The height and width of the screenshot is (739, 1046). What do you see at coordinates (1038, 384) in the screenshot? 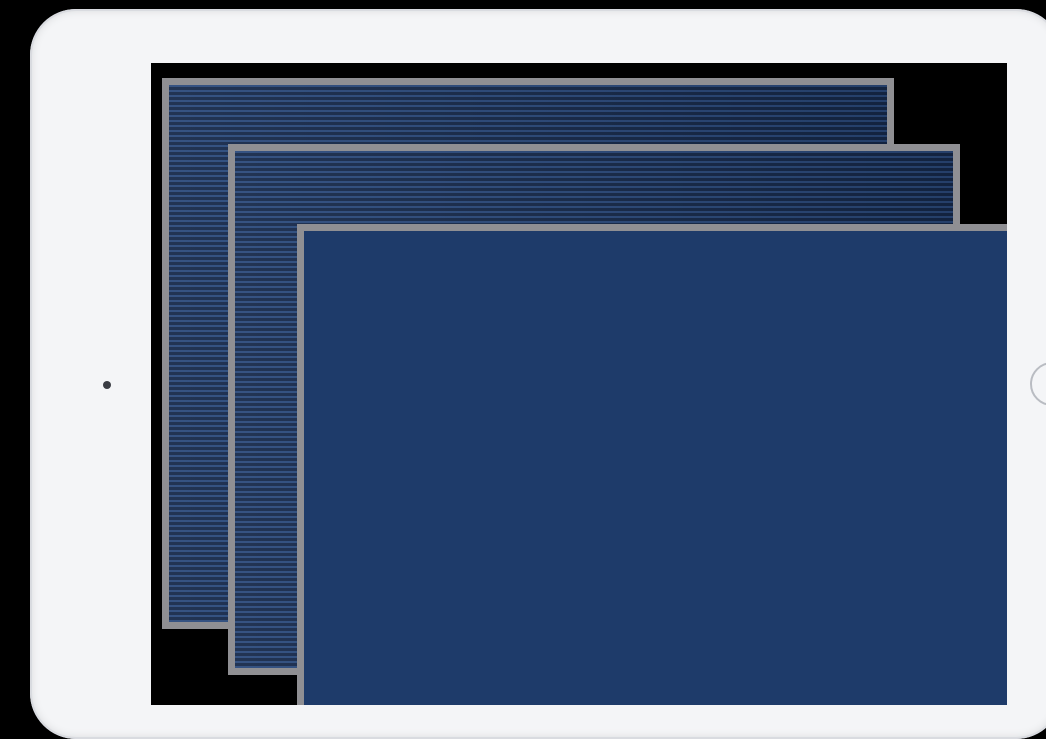
I see `home-button` at bounding box center [1038, 384].